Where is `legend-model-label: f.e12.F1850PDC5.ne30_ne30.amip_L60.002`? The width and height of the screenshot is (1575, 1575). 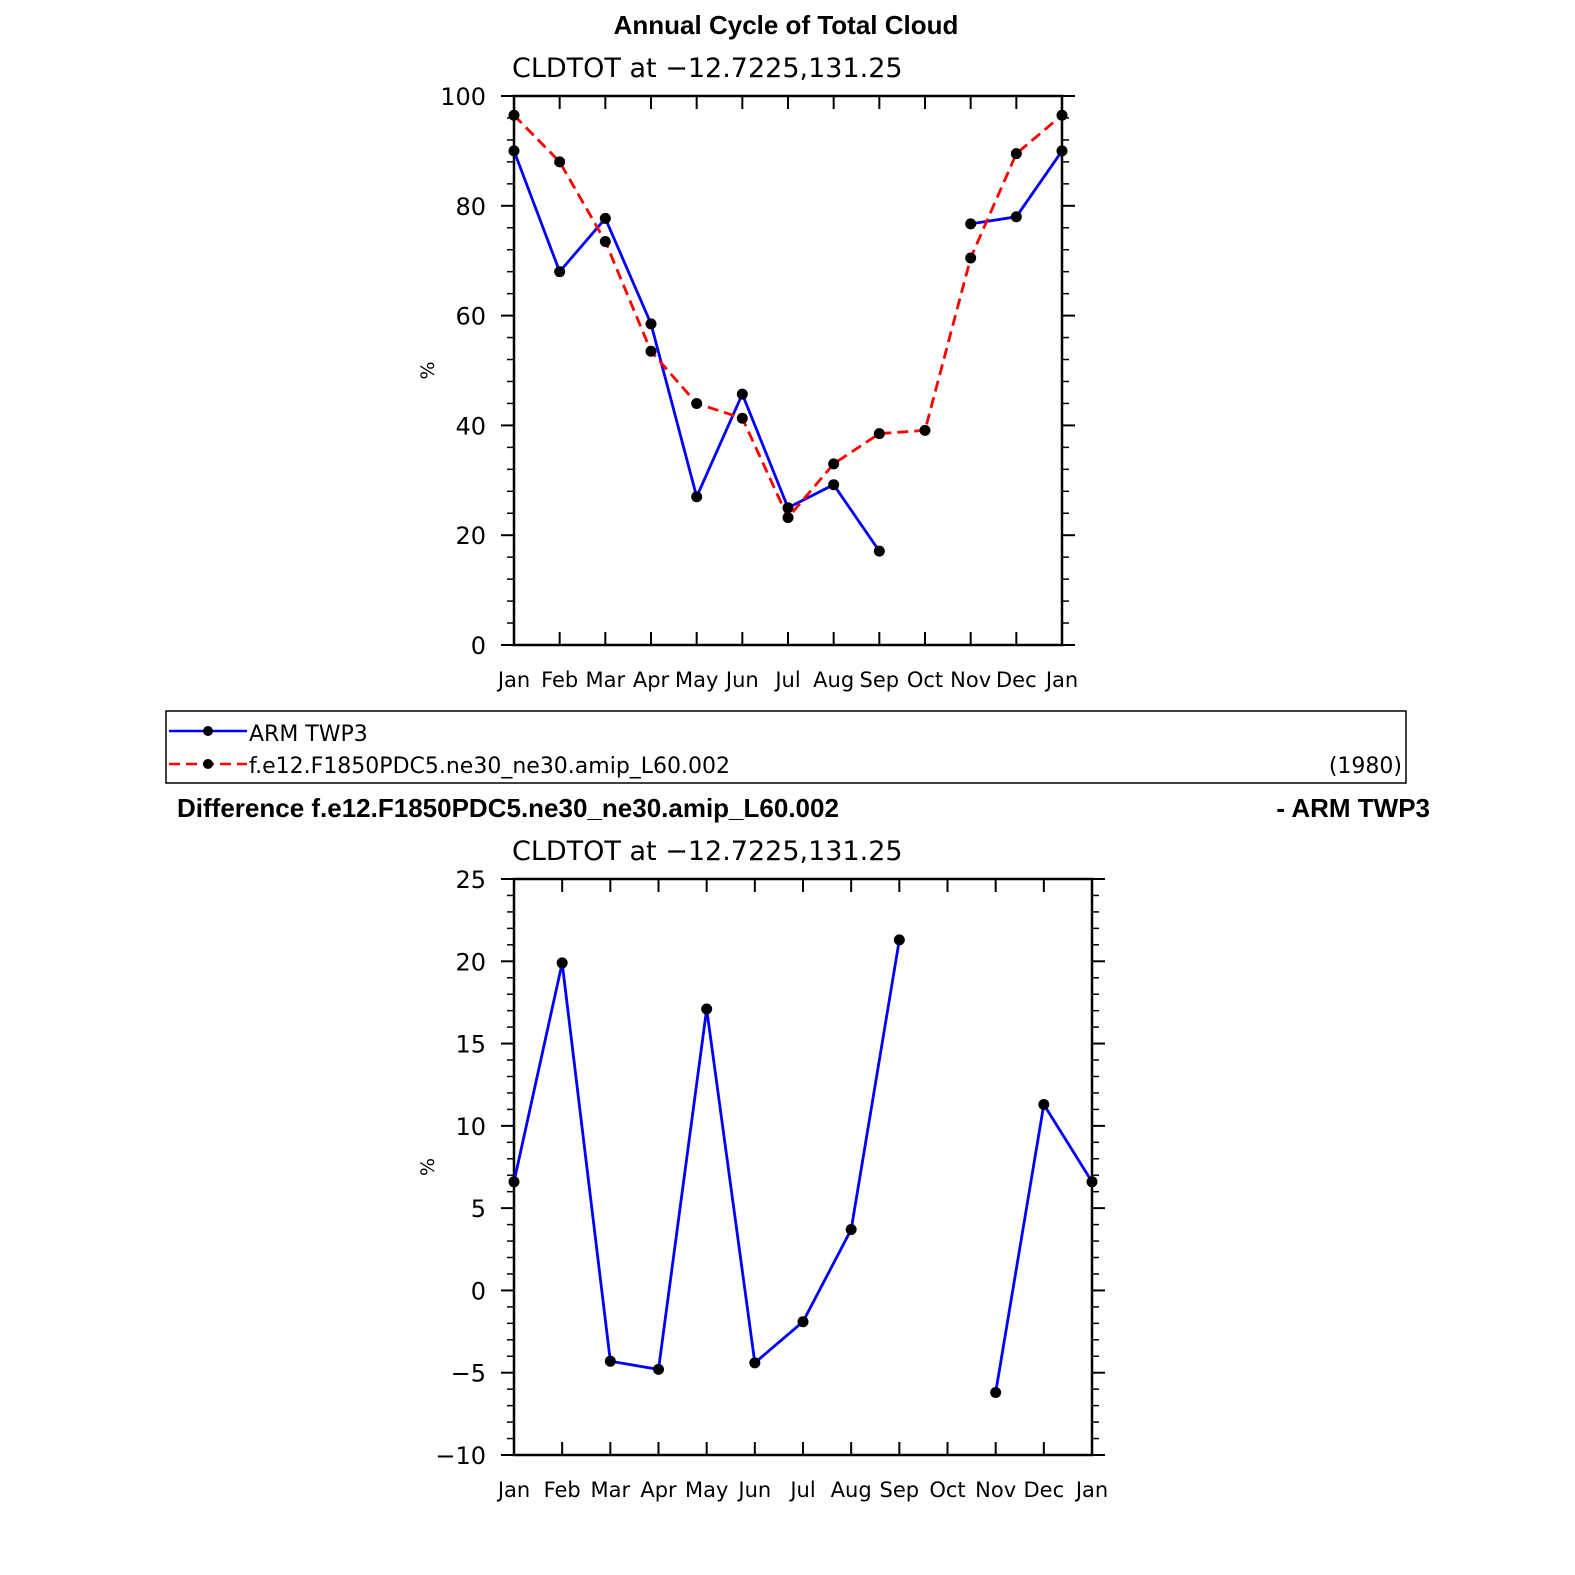 legend-model-label: f.e12.F1850PDC5.ne30_ne30.amip_L60.002 is located at coordinates (489, 766).